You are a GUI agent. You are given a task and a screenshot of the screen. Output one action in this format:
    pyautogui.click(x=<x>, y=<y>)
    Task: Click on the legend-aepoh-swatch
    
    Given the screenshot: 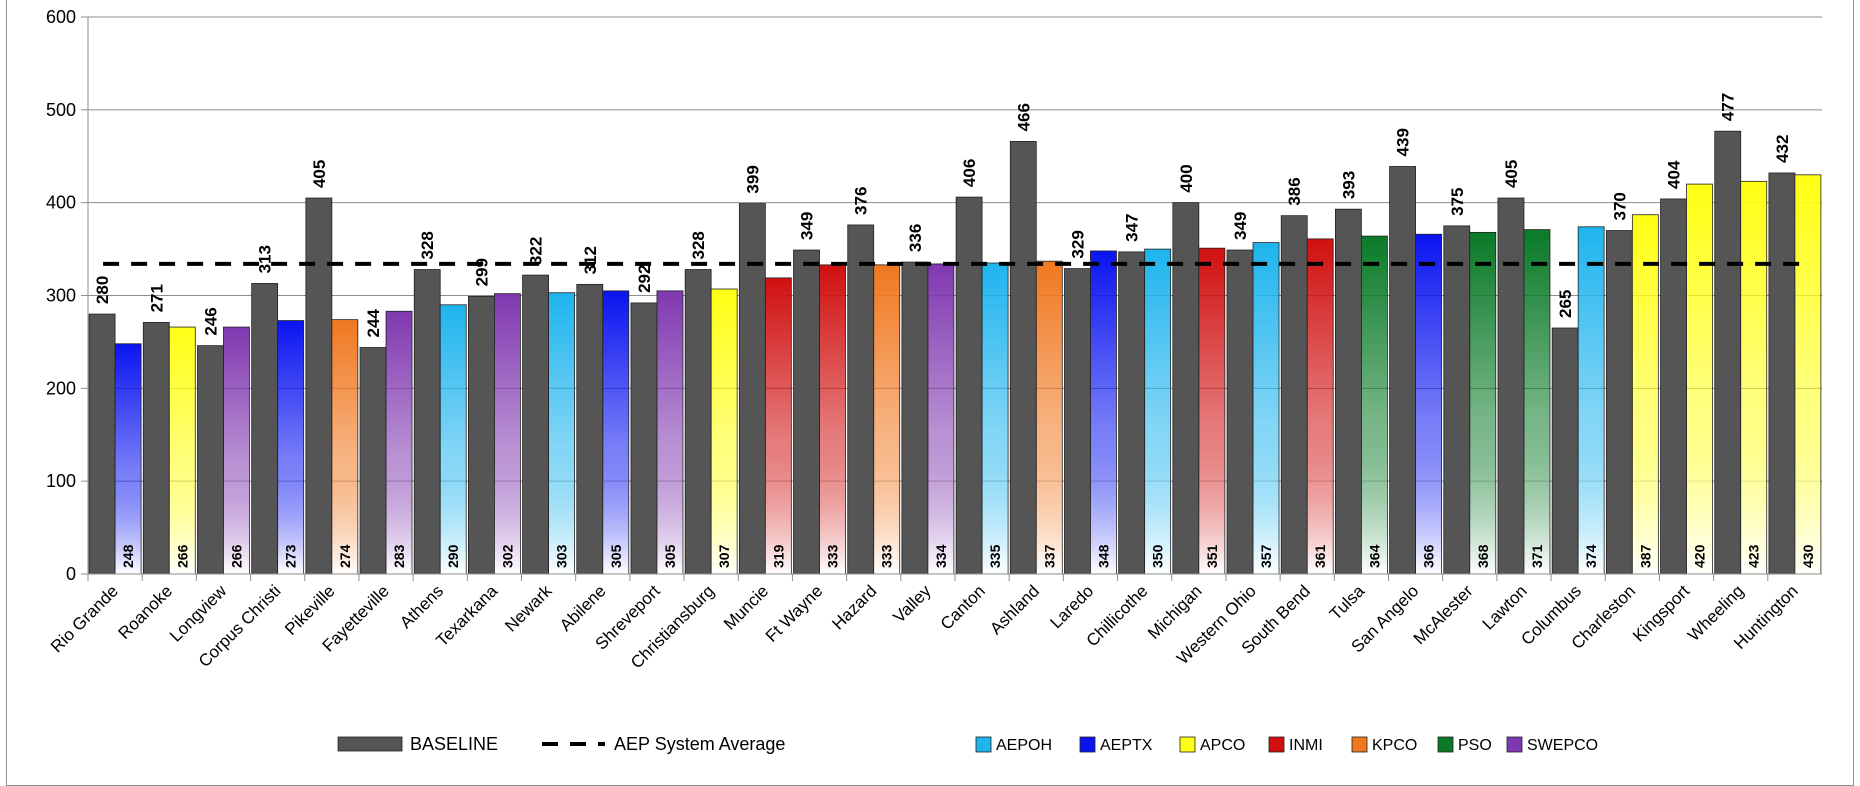 What is the action you would take?
    pyautogui.click(x=983, y=744)
    